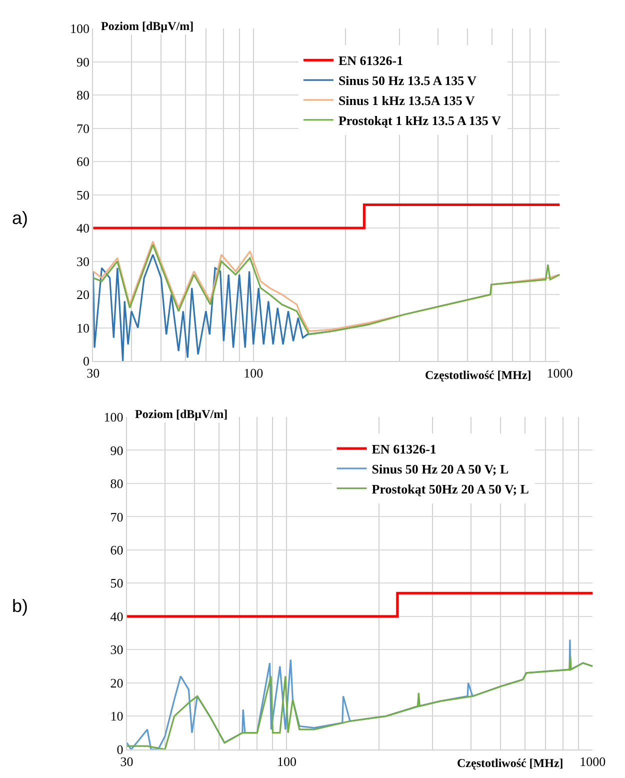 This screenshot has width=625, height=778. Describe the element at coordinates (127, 761) in the screenshot. I see `x-tick-label: 30` at that location.